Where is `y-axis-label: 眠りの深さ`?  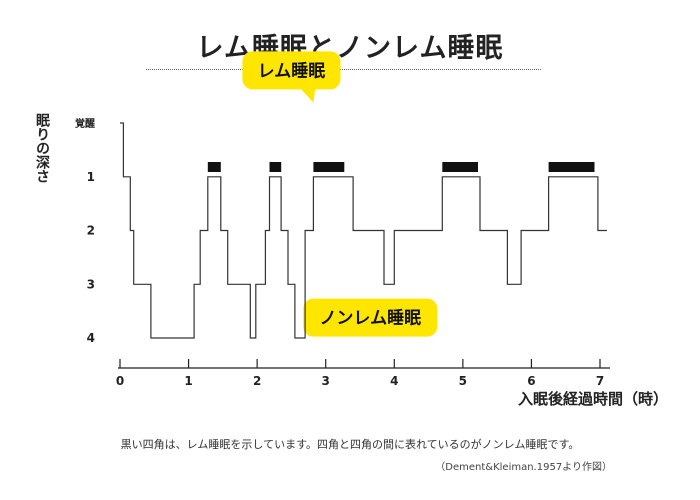
y-axis-label: 眠りの深さ is located at coordinates (42, 148).